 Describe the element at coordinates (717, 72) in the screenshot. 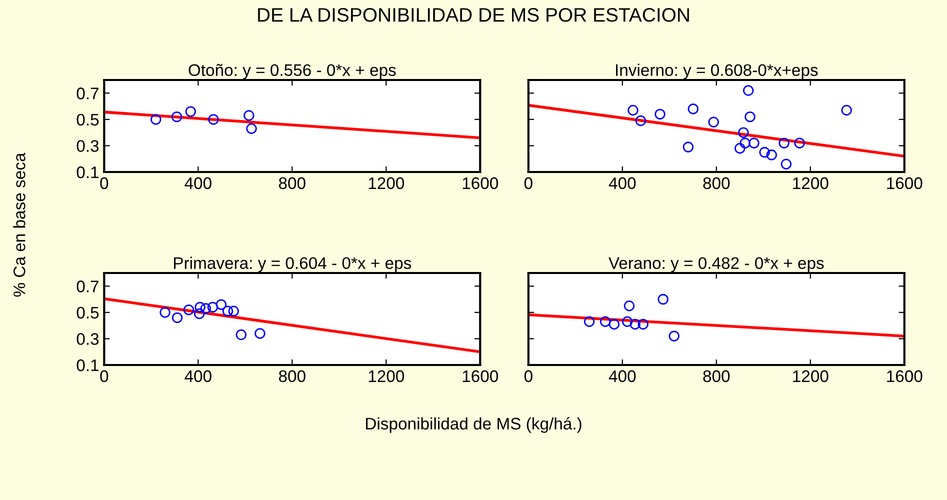

I see `chart-title: Invierno: y = 0.608-0*x+eps` at that location.